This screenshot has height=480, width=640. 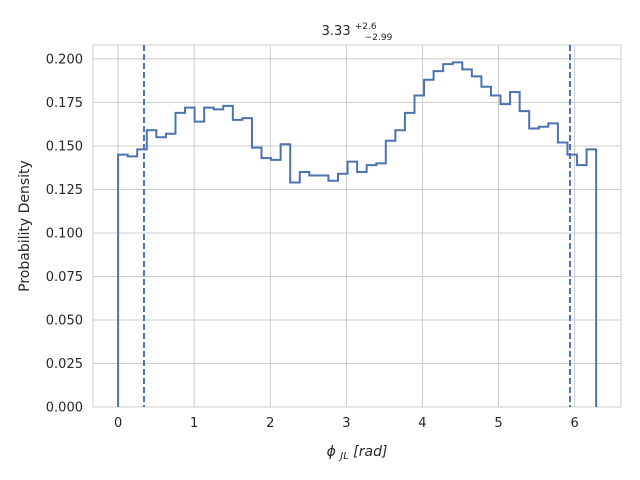 I want to click on x-tick-label: 2, so click(x=270, y=423).